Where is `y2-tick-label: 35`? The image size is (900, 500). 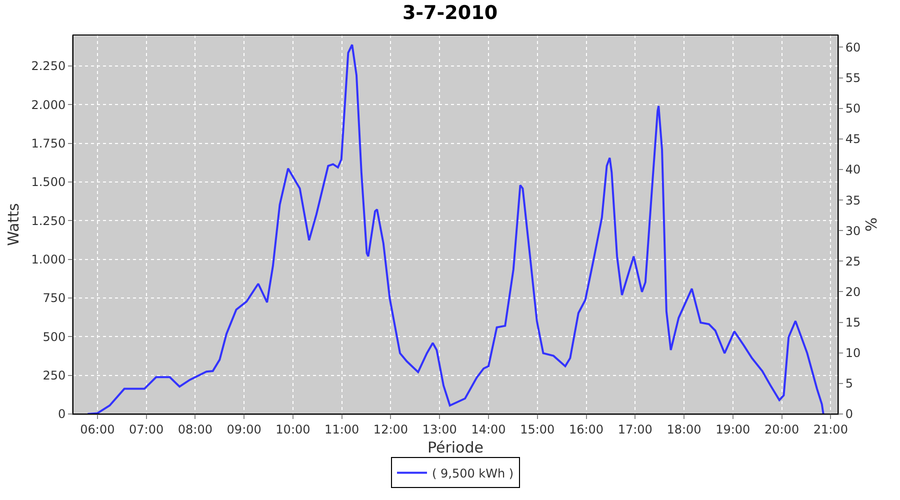
y2-tick-label: 35 is located at coordinates (853, 200).